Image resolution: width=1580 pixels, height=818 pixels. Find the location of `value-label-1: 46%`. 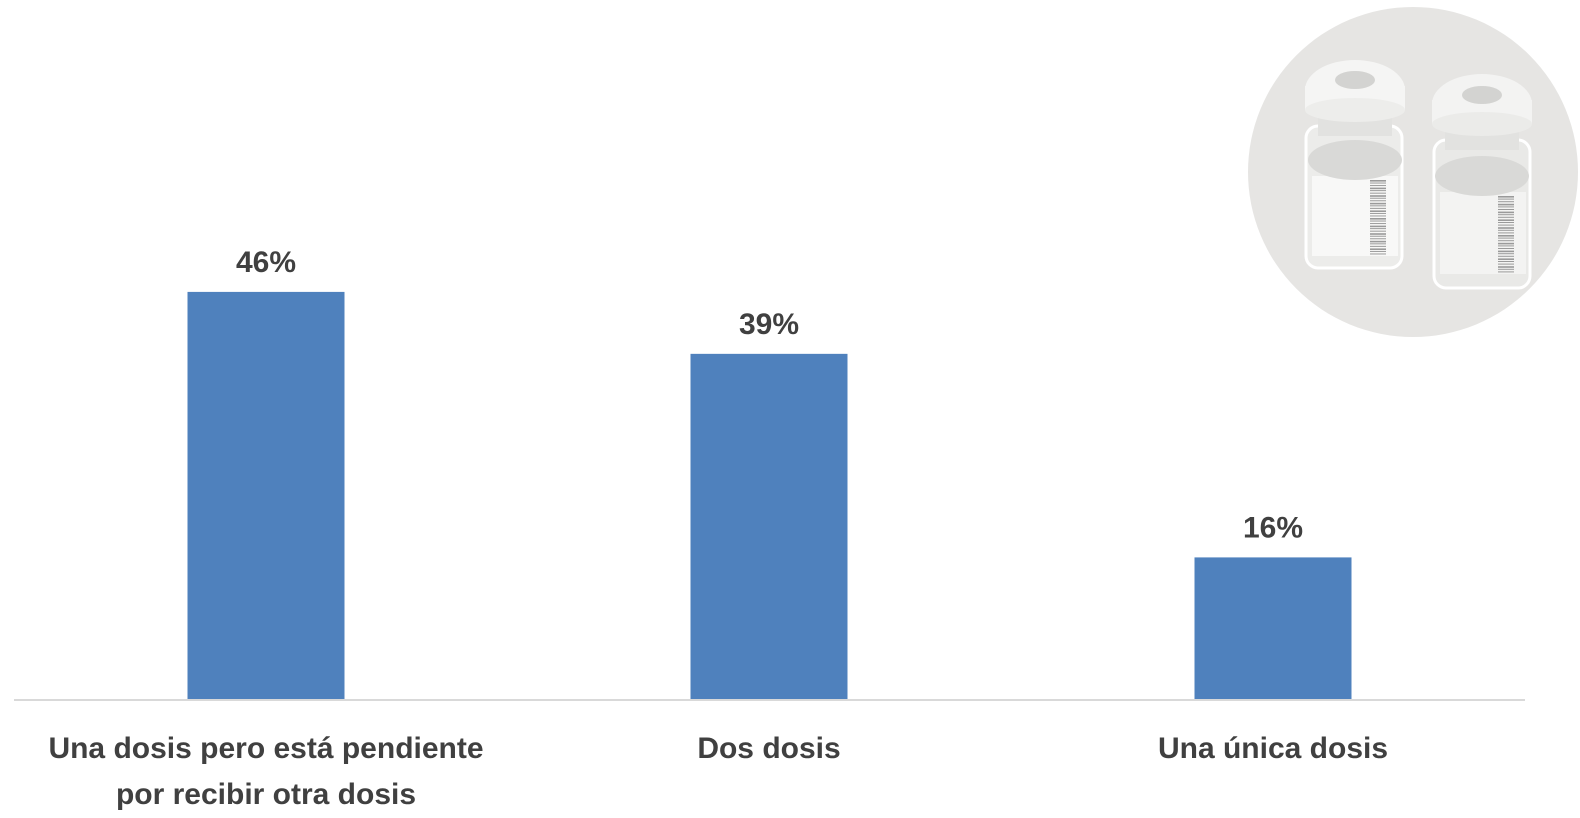

value-label-1: 46% is located at coordinates (266, 262).